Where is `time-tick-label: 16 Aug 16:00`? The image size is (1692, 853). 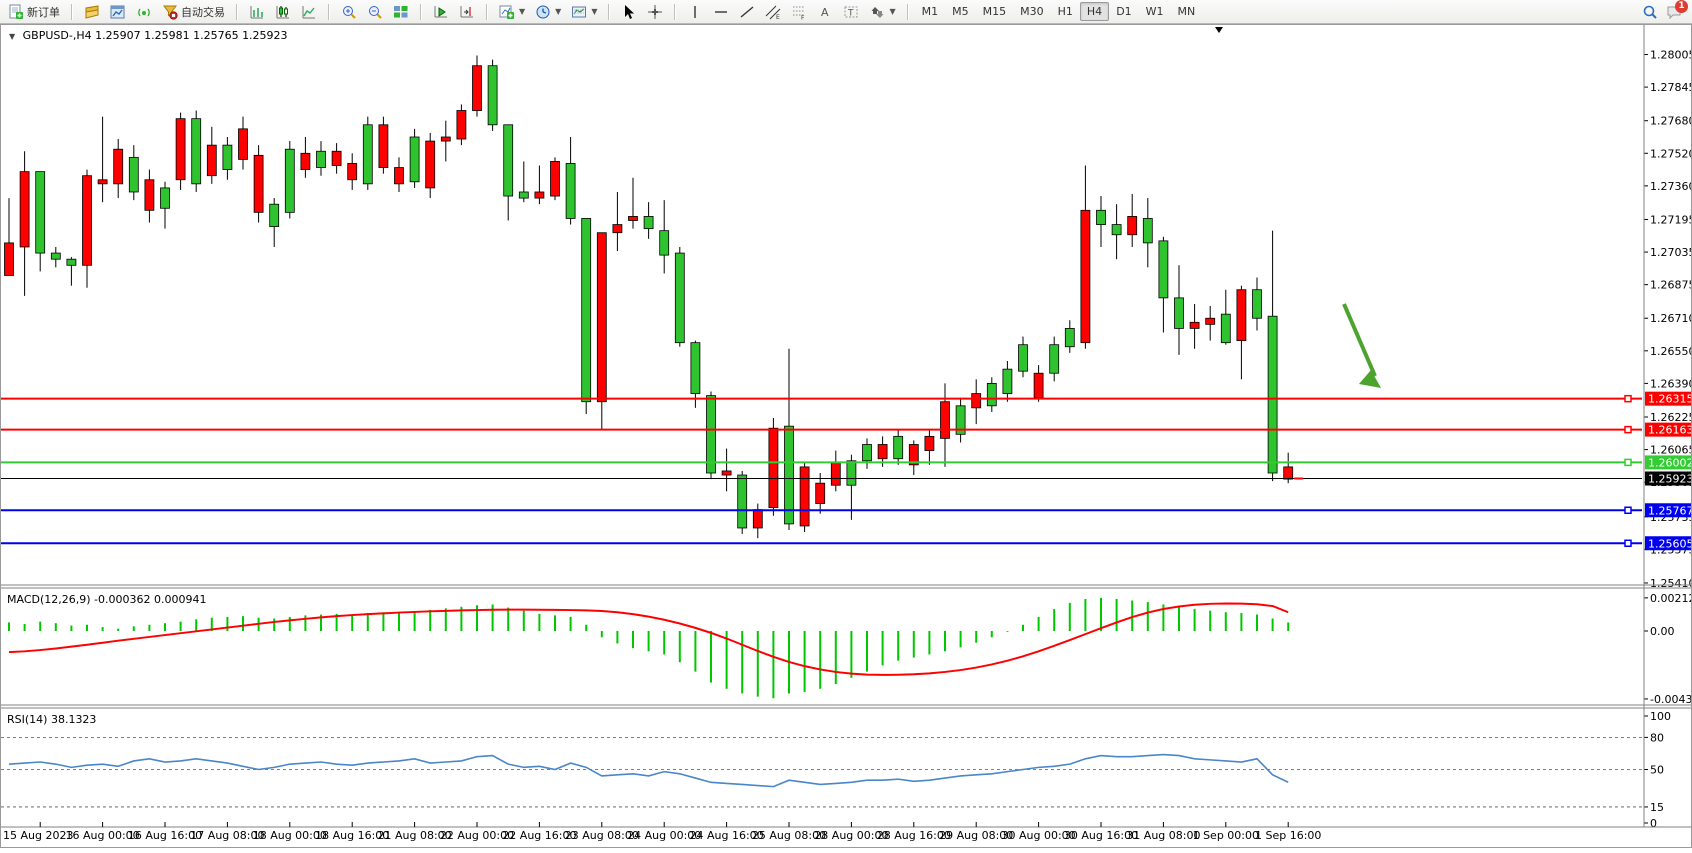 time-tick-label: 16 Aug 16:00 is located at coordinates (165, 835).